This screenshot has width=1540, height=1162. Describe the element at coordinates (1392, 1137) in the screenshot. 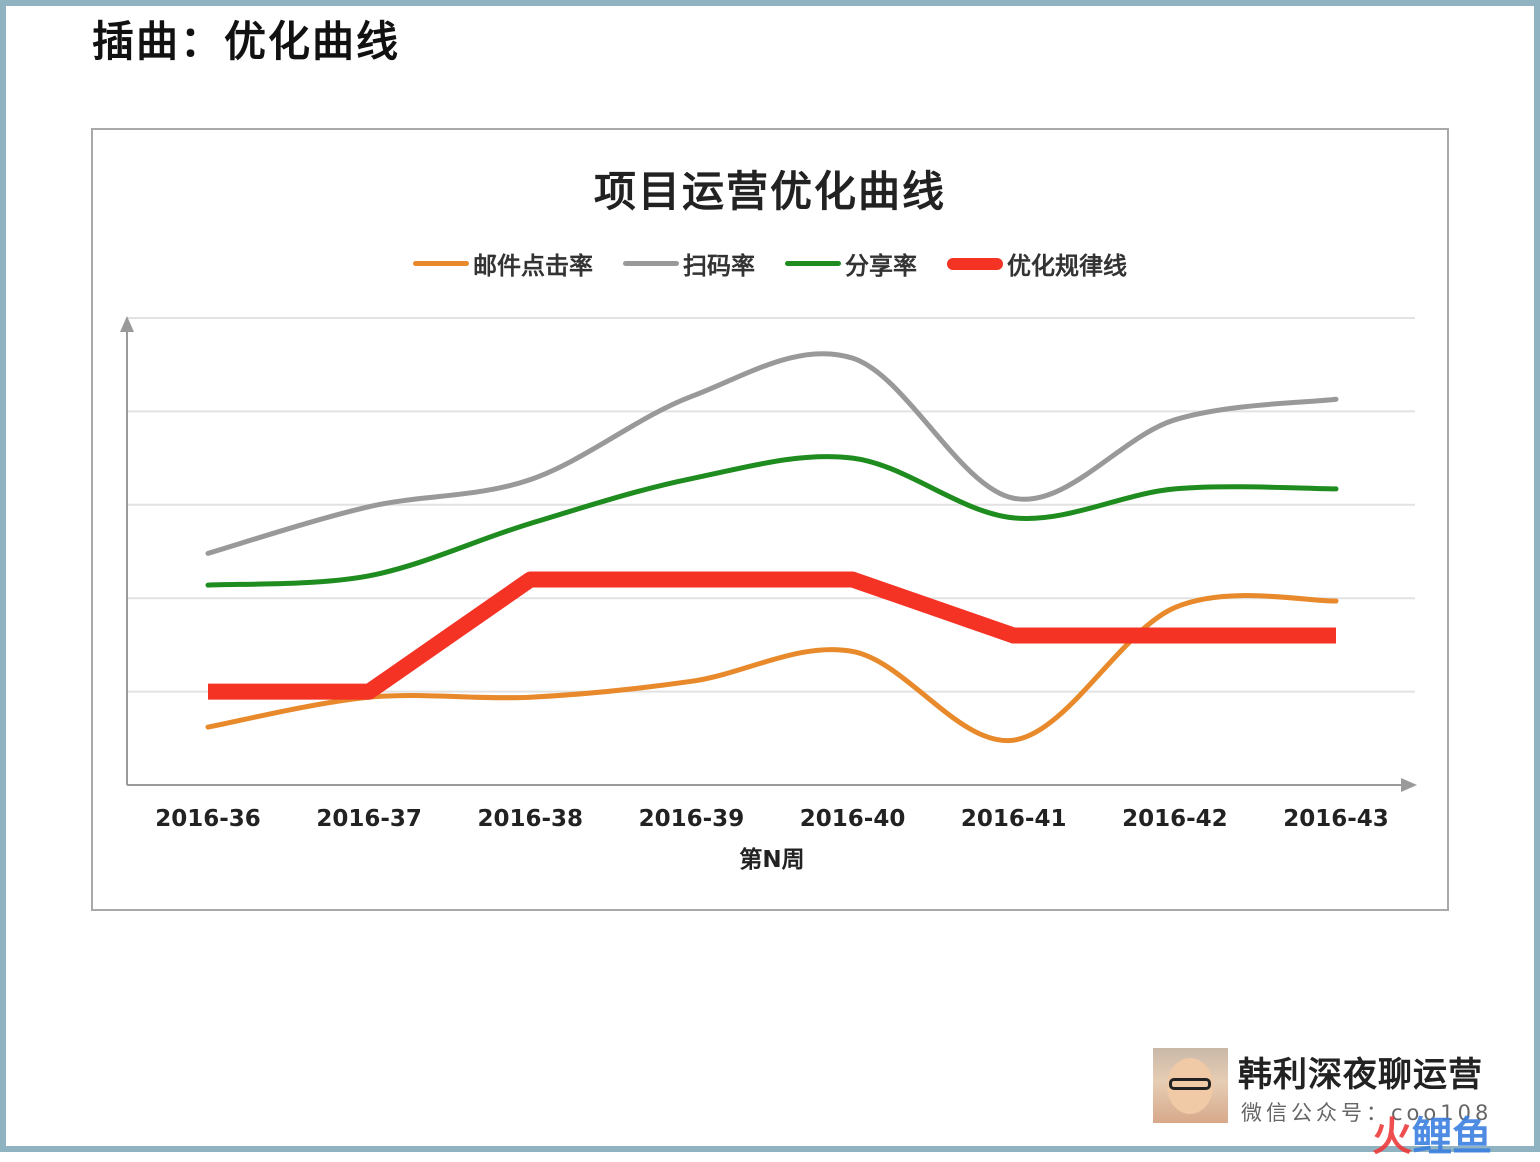

I see `watermark-part-a: 火` at that location.